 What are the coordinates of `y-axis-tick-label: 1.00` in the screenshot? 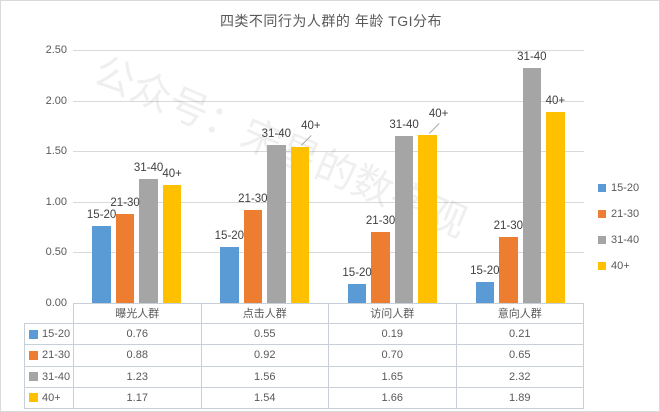 It's located at (56, 202).